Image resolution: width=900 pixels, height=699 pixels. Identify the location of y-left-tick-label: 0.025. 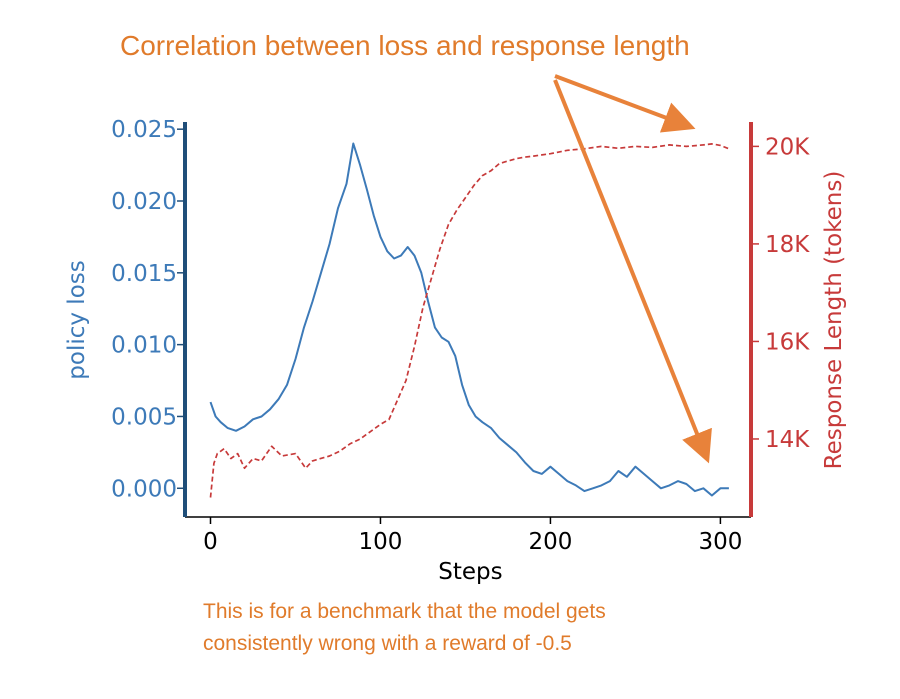
(144, 130).